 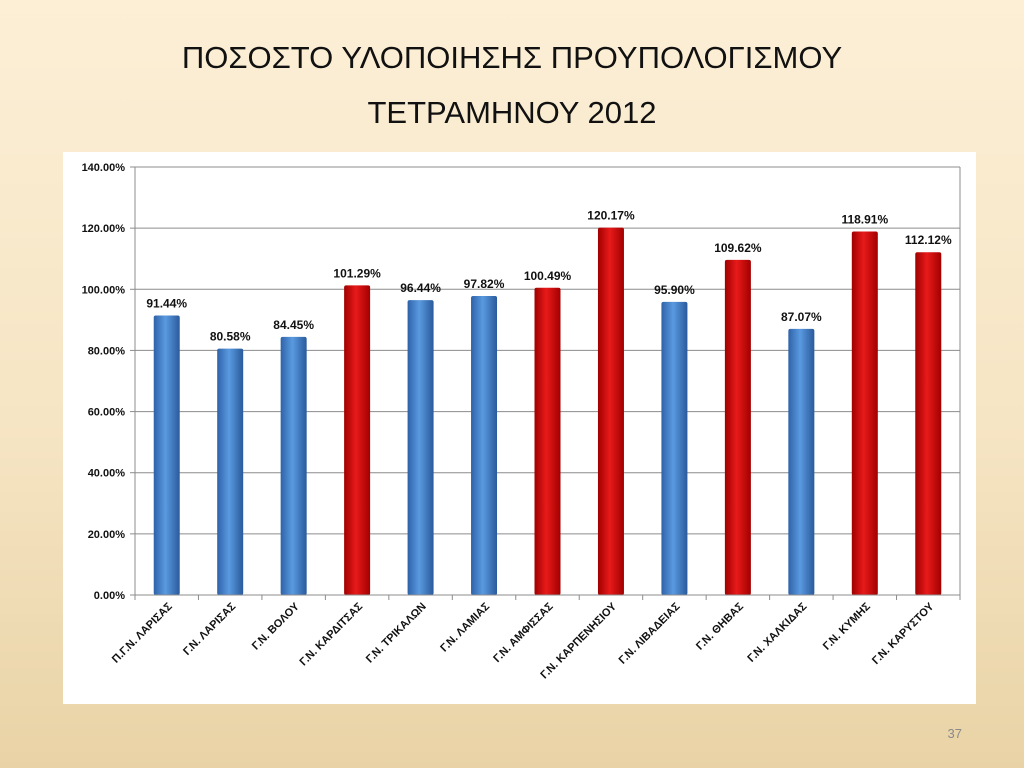 What do you see at coordinates (107, 535) in the screenshot?
I see `y-tick-label: 20.00%` at bounding box center [107, 535].